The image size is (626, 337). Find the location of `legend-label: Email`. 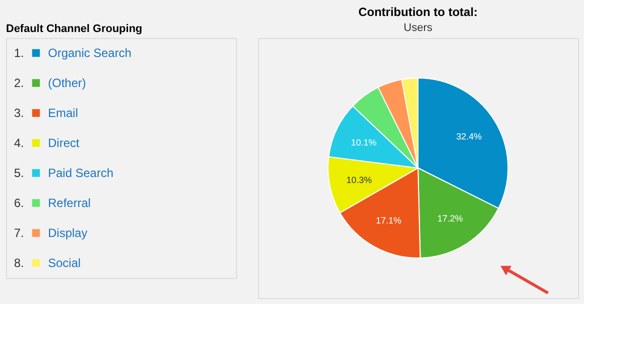

legend-label: Email is located at coordinates (63, 113).